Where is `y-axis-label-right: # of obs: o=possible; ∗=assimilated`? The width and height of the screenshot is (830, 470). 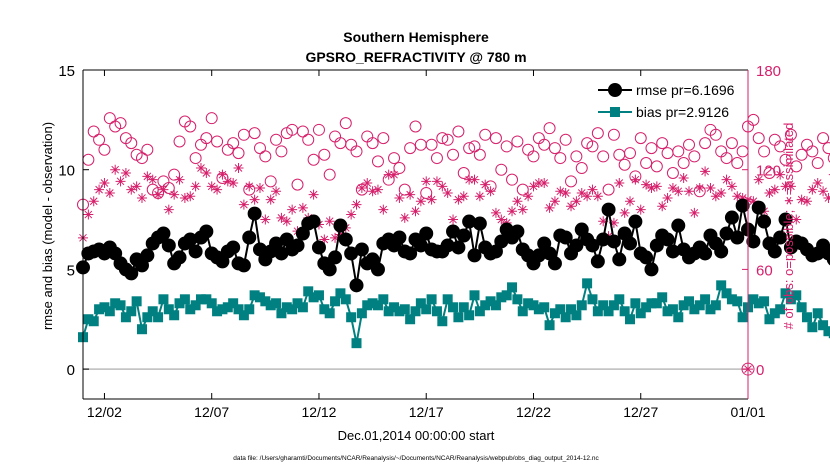 y-axis-label-right: # of obs: o=possible; ∗=assimilated is located at coordinates (788, 226).